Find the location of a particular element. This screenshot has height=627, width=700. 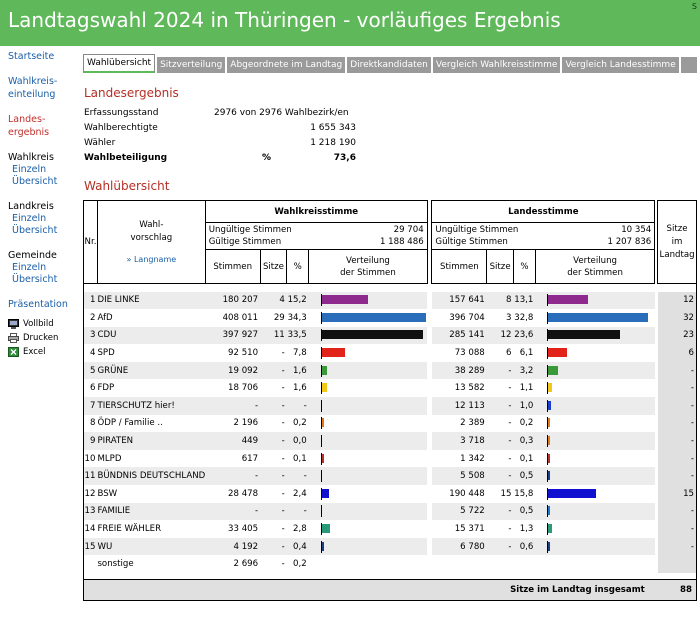

langname-link: » Langname is located at coordinates (151, 259).